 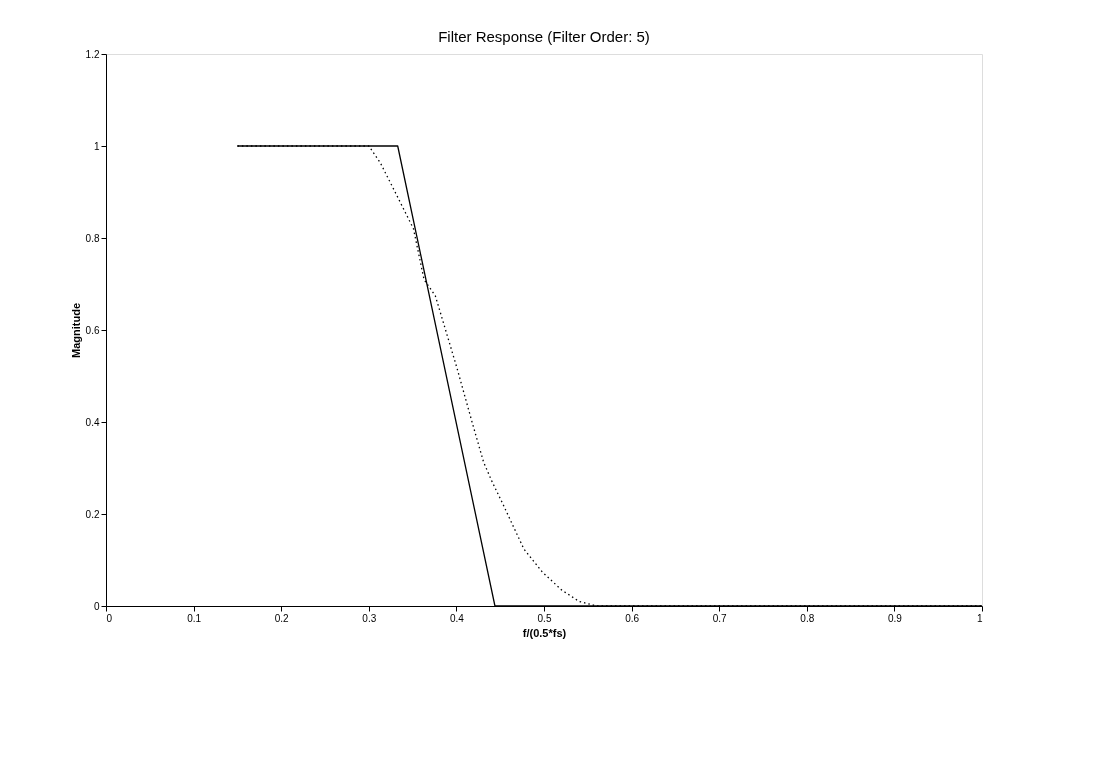 What do you see at coordinates (92, 422) in the screenshot?
I see `y-tick-label: 0.4` at bounding box center [92, 422].